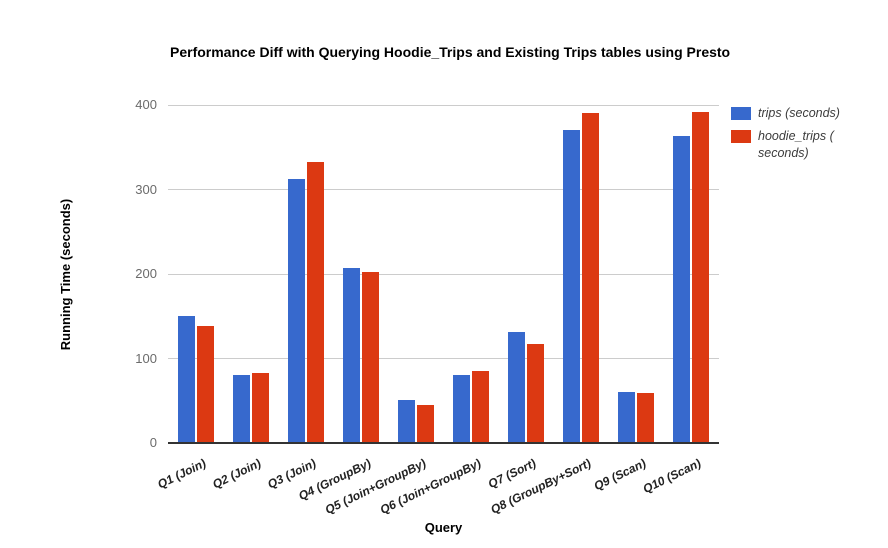 The image size is (888, 548). What do you see at coordinates (682, 289) in the screenshot?
I see `bar-trips-Q10` at bounding box center [682, 289].